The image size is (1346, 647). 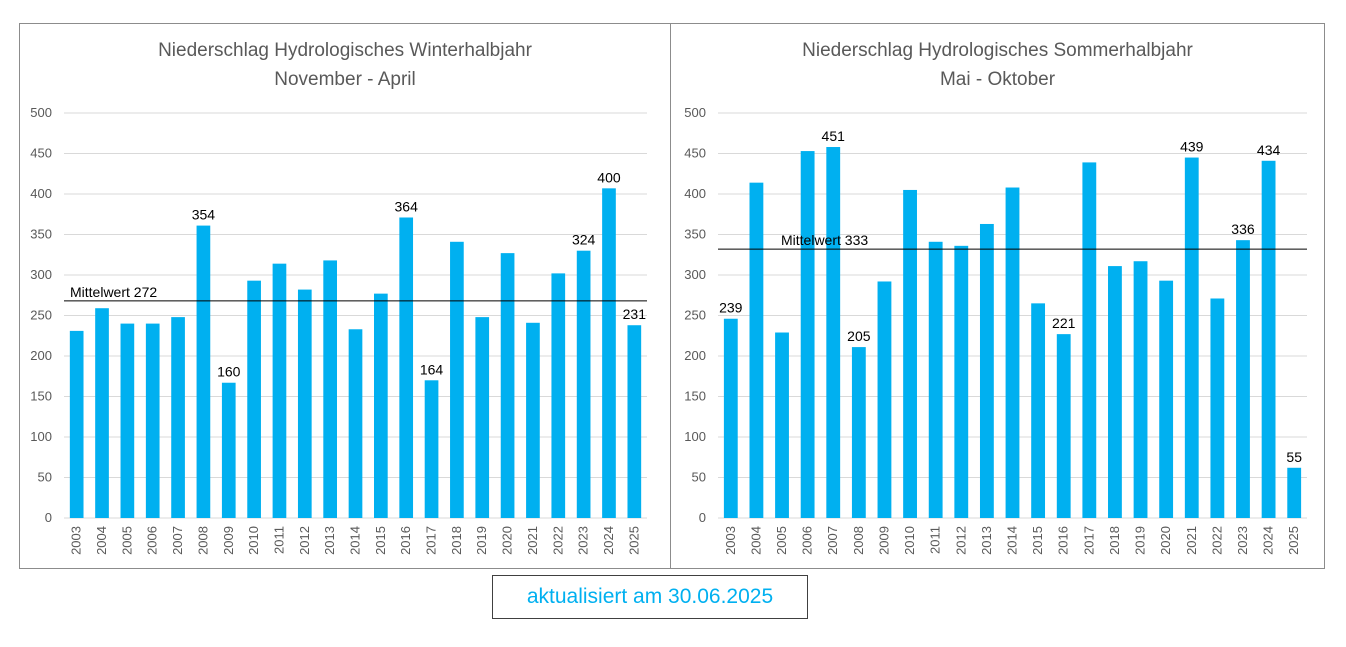 I want to click on winter-xtick-label: 2023, so click(x=583, y=540).